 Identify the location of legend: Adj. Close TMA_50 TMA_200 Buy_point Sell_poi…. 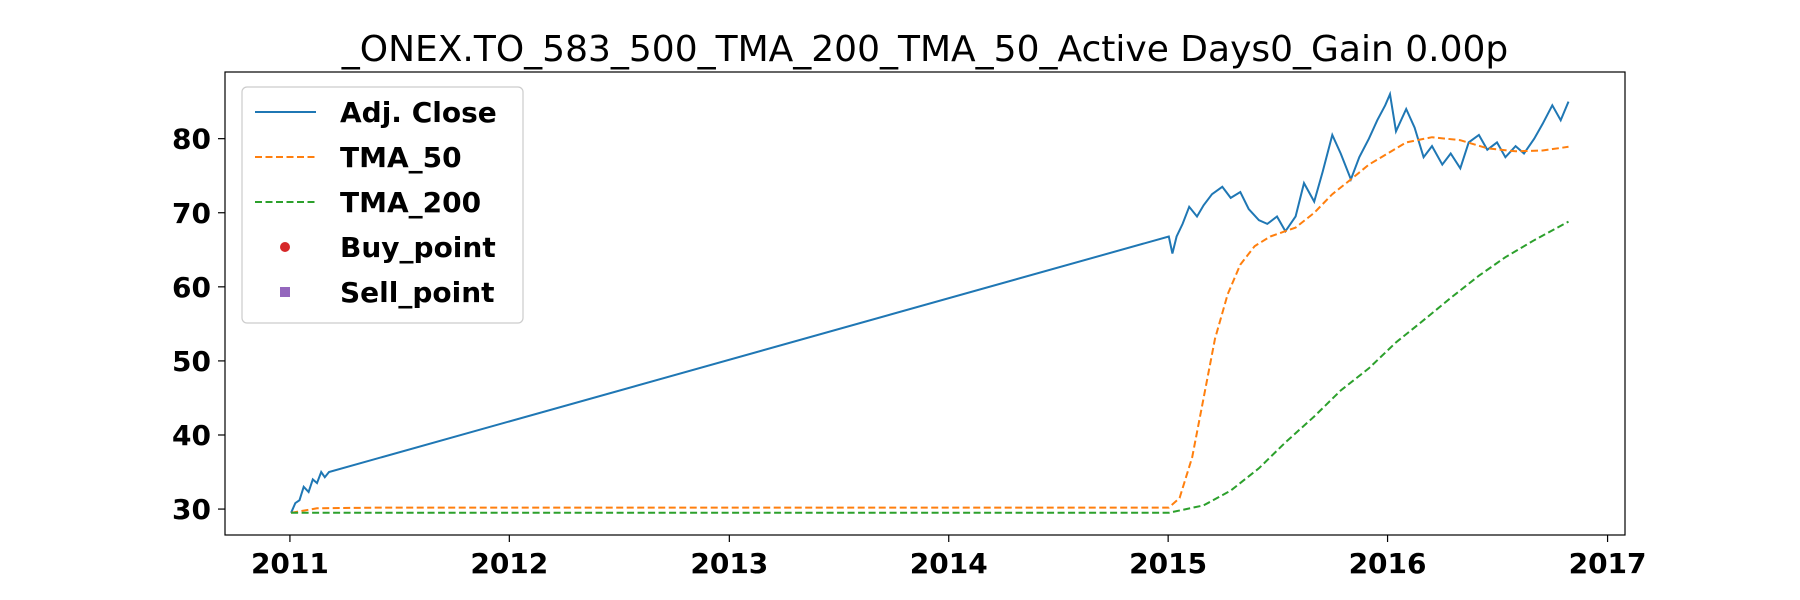
(382, 205).